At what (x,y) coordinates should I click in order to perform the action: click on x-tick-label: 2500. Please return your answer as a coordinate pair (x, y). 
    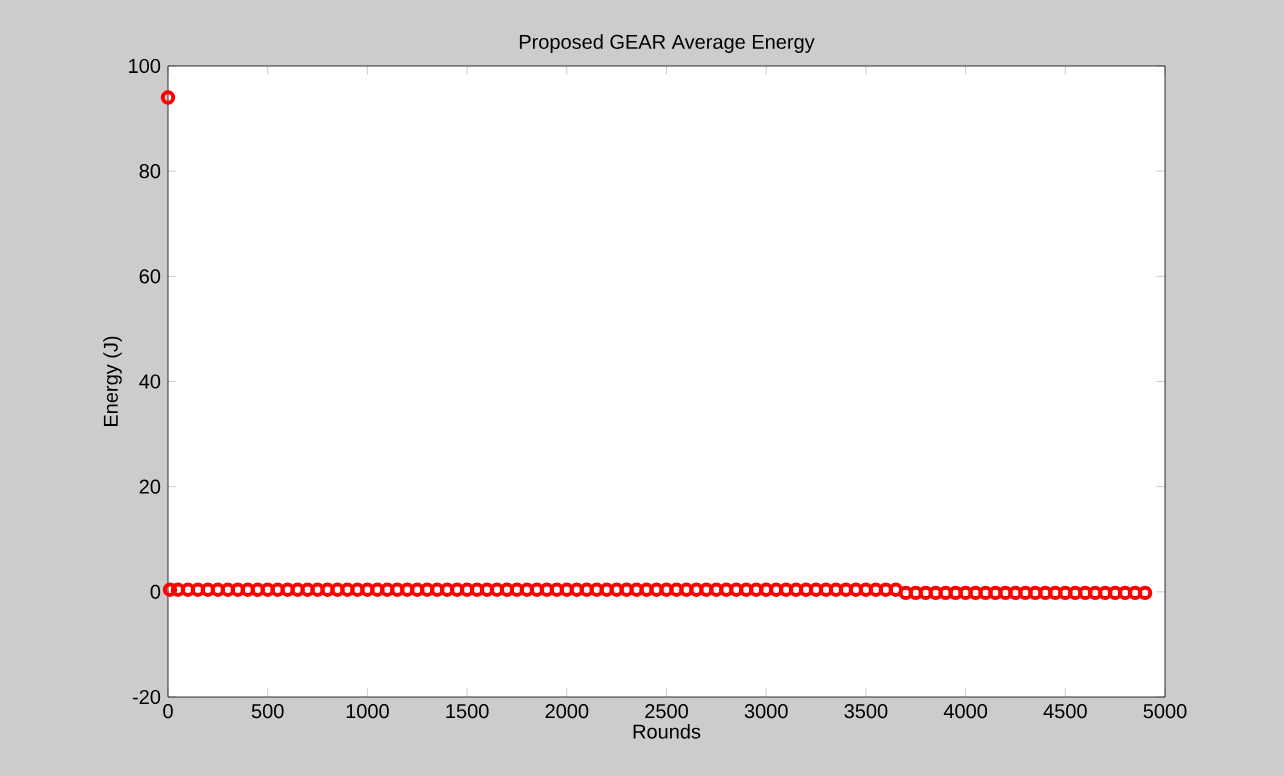
    Looking at the image, I should click on (666, 711).